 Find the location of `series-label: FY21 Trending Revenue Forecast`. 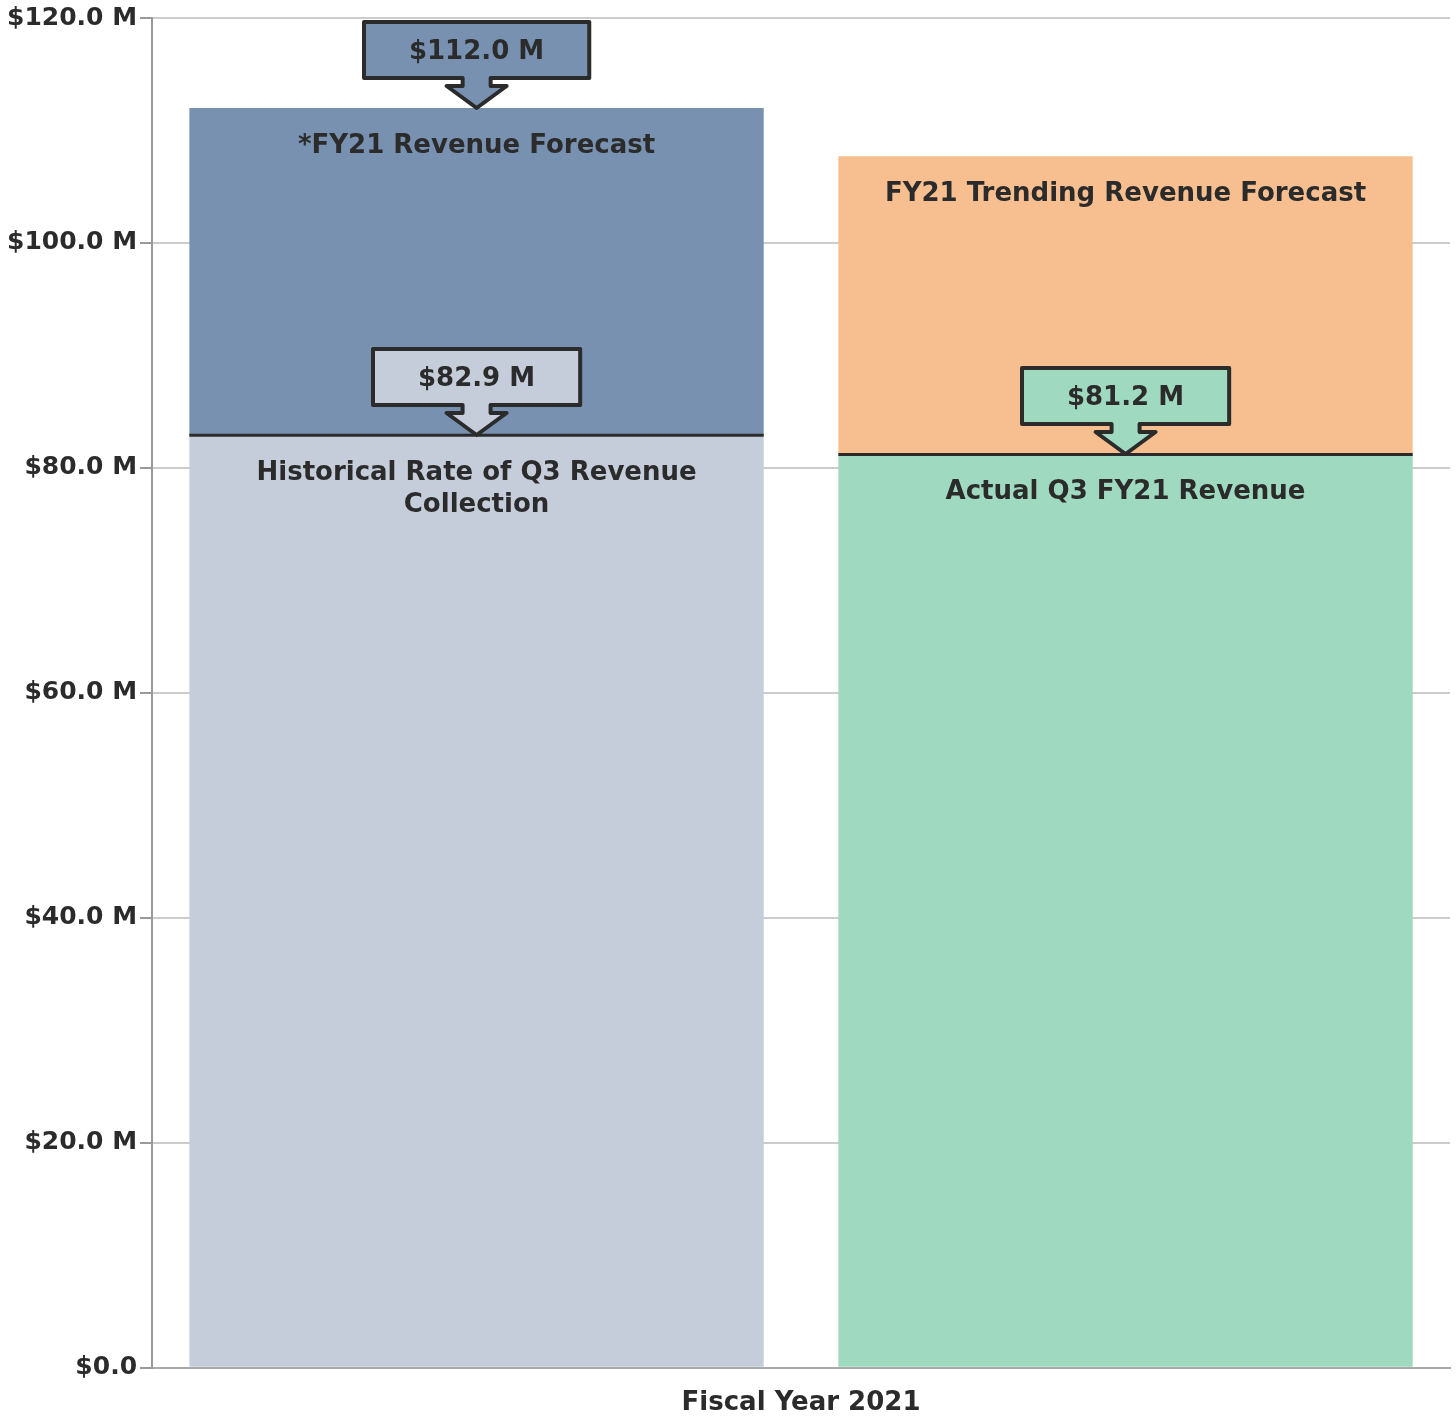

series-label: FY21 Trending Revenue Forecast is located at coordinates (1125, 192).